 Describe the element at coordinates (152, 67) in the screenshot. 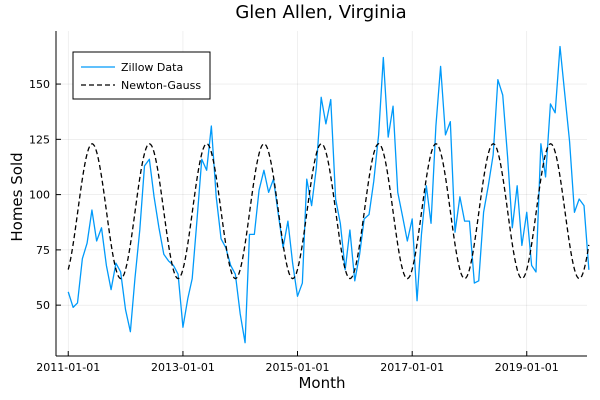

I see `legend-label-zillow-data: Zillow Data` at that location.